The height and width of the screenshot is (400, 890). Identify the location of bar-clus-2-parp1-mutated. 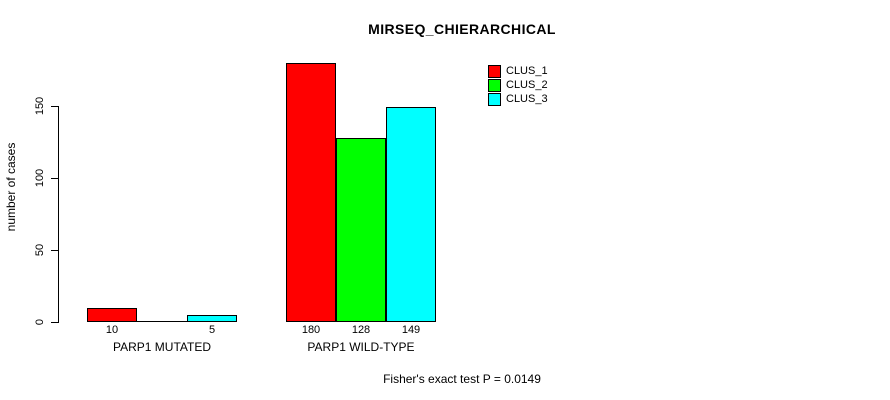
(162, 321).